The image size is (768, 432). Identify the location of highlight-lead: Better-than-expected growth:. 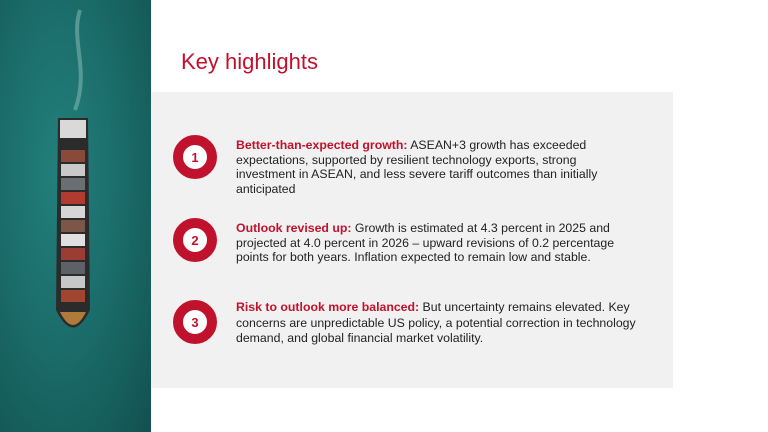
(322, 145).